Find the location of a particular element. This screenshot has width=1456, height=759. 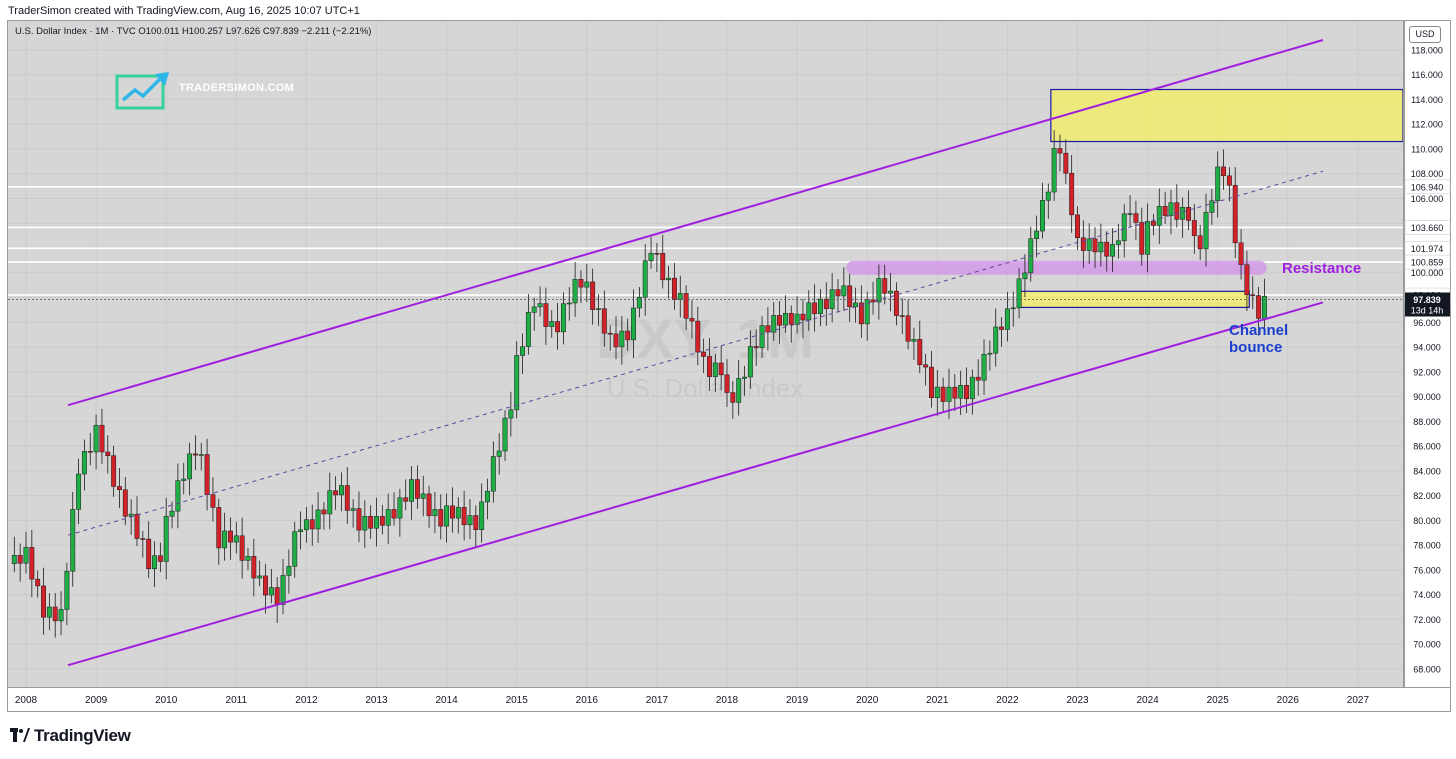

last-price-tag is located at coordinates (1427, 304).